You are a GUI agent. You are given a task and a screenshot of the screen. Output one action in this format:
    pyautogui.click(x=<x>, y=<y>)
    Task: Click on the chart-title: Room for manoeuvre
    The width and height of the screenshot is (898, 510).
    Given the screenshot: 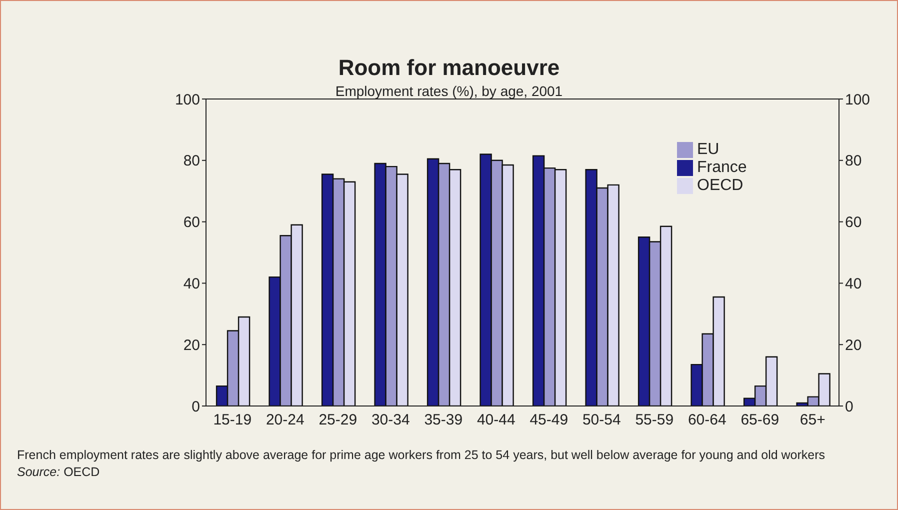 What is the action you would take?
    pyautogui.click(x=449, y=68)
    